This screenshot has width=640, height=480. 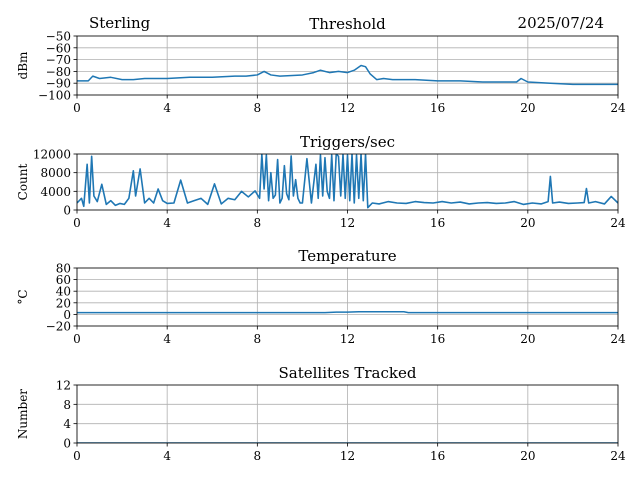 What do you see at coordinates (58, 72) in the screenshot?
I see `threshold-y-tick-label-2: −80` at bounding box center [58, 72].